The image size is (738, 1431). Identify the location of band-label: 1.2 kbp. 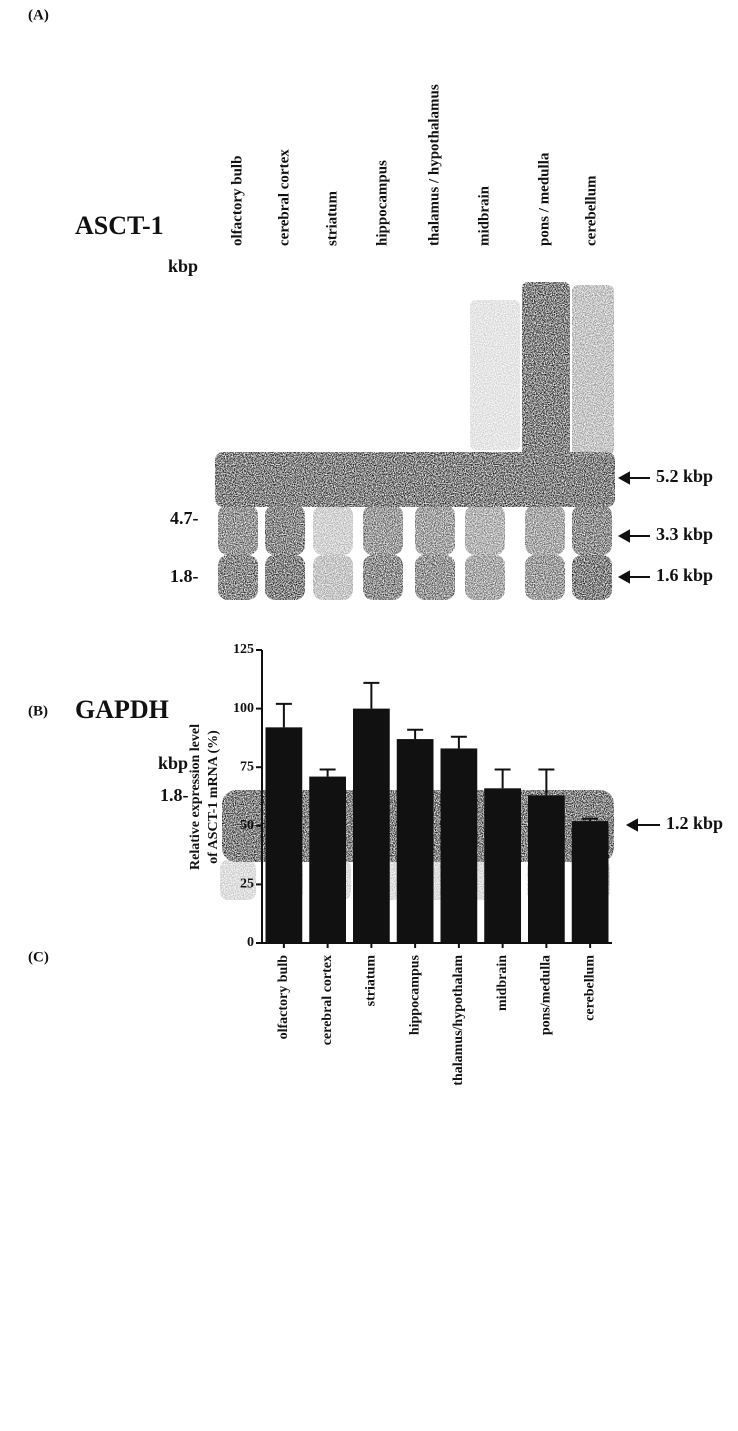
(694, 823).